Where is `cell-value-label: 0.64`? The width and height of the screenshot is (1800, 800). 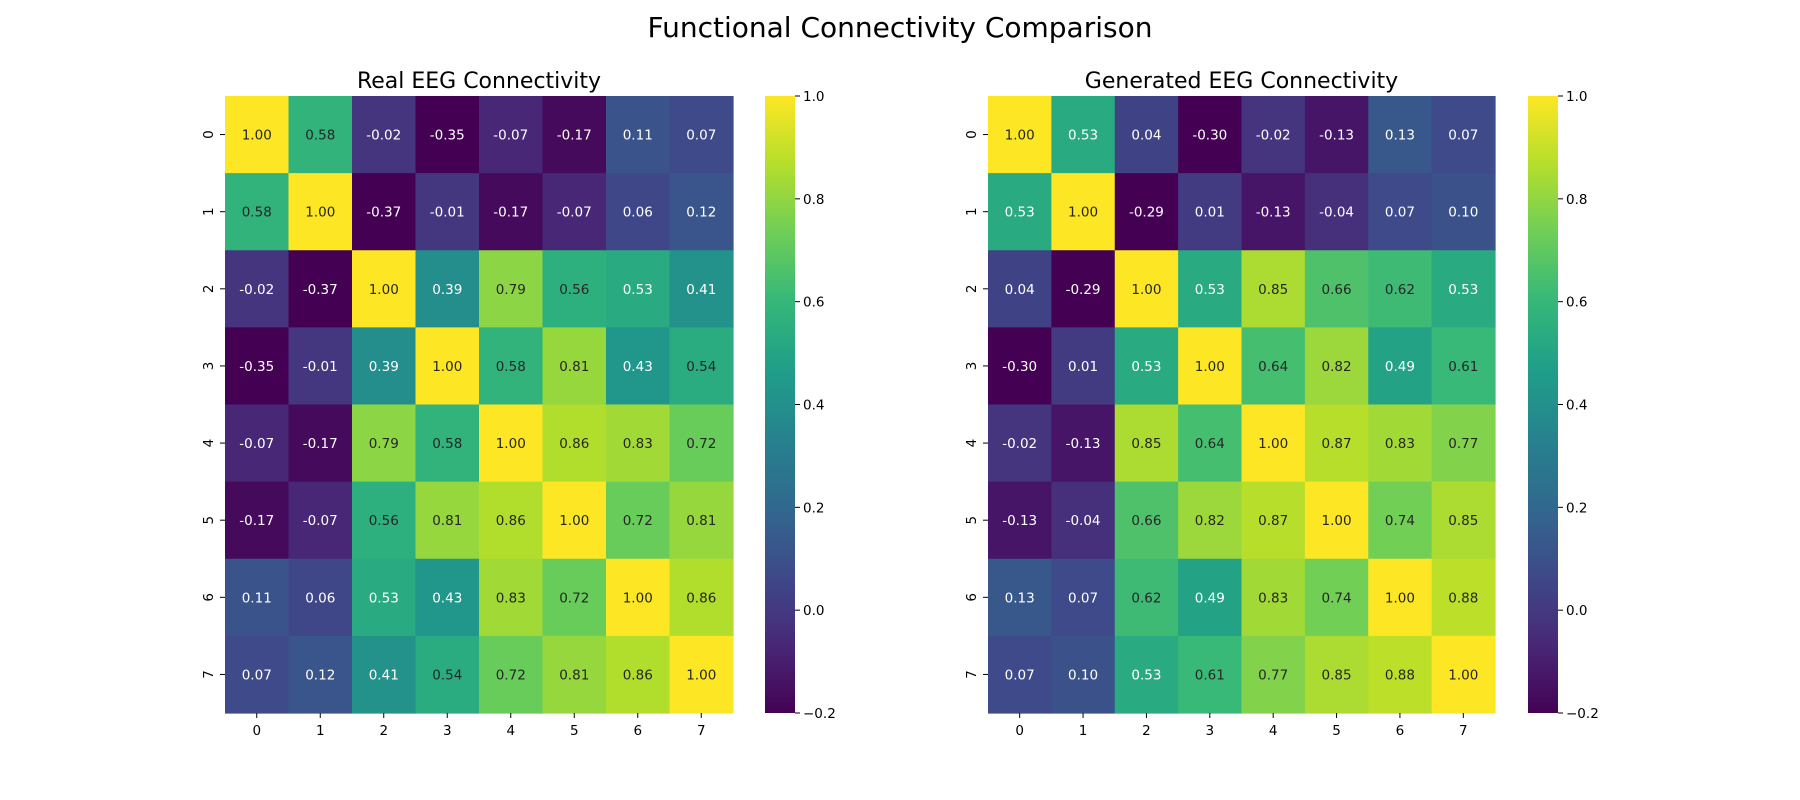 cell-value-label: 0.64 is located at coordinates (1210, 444).